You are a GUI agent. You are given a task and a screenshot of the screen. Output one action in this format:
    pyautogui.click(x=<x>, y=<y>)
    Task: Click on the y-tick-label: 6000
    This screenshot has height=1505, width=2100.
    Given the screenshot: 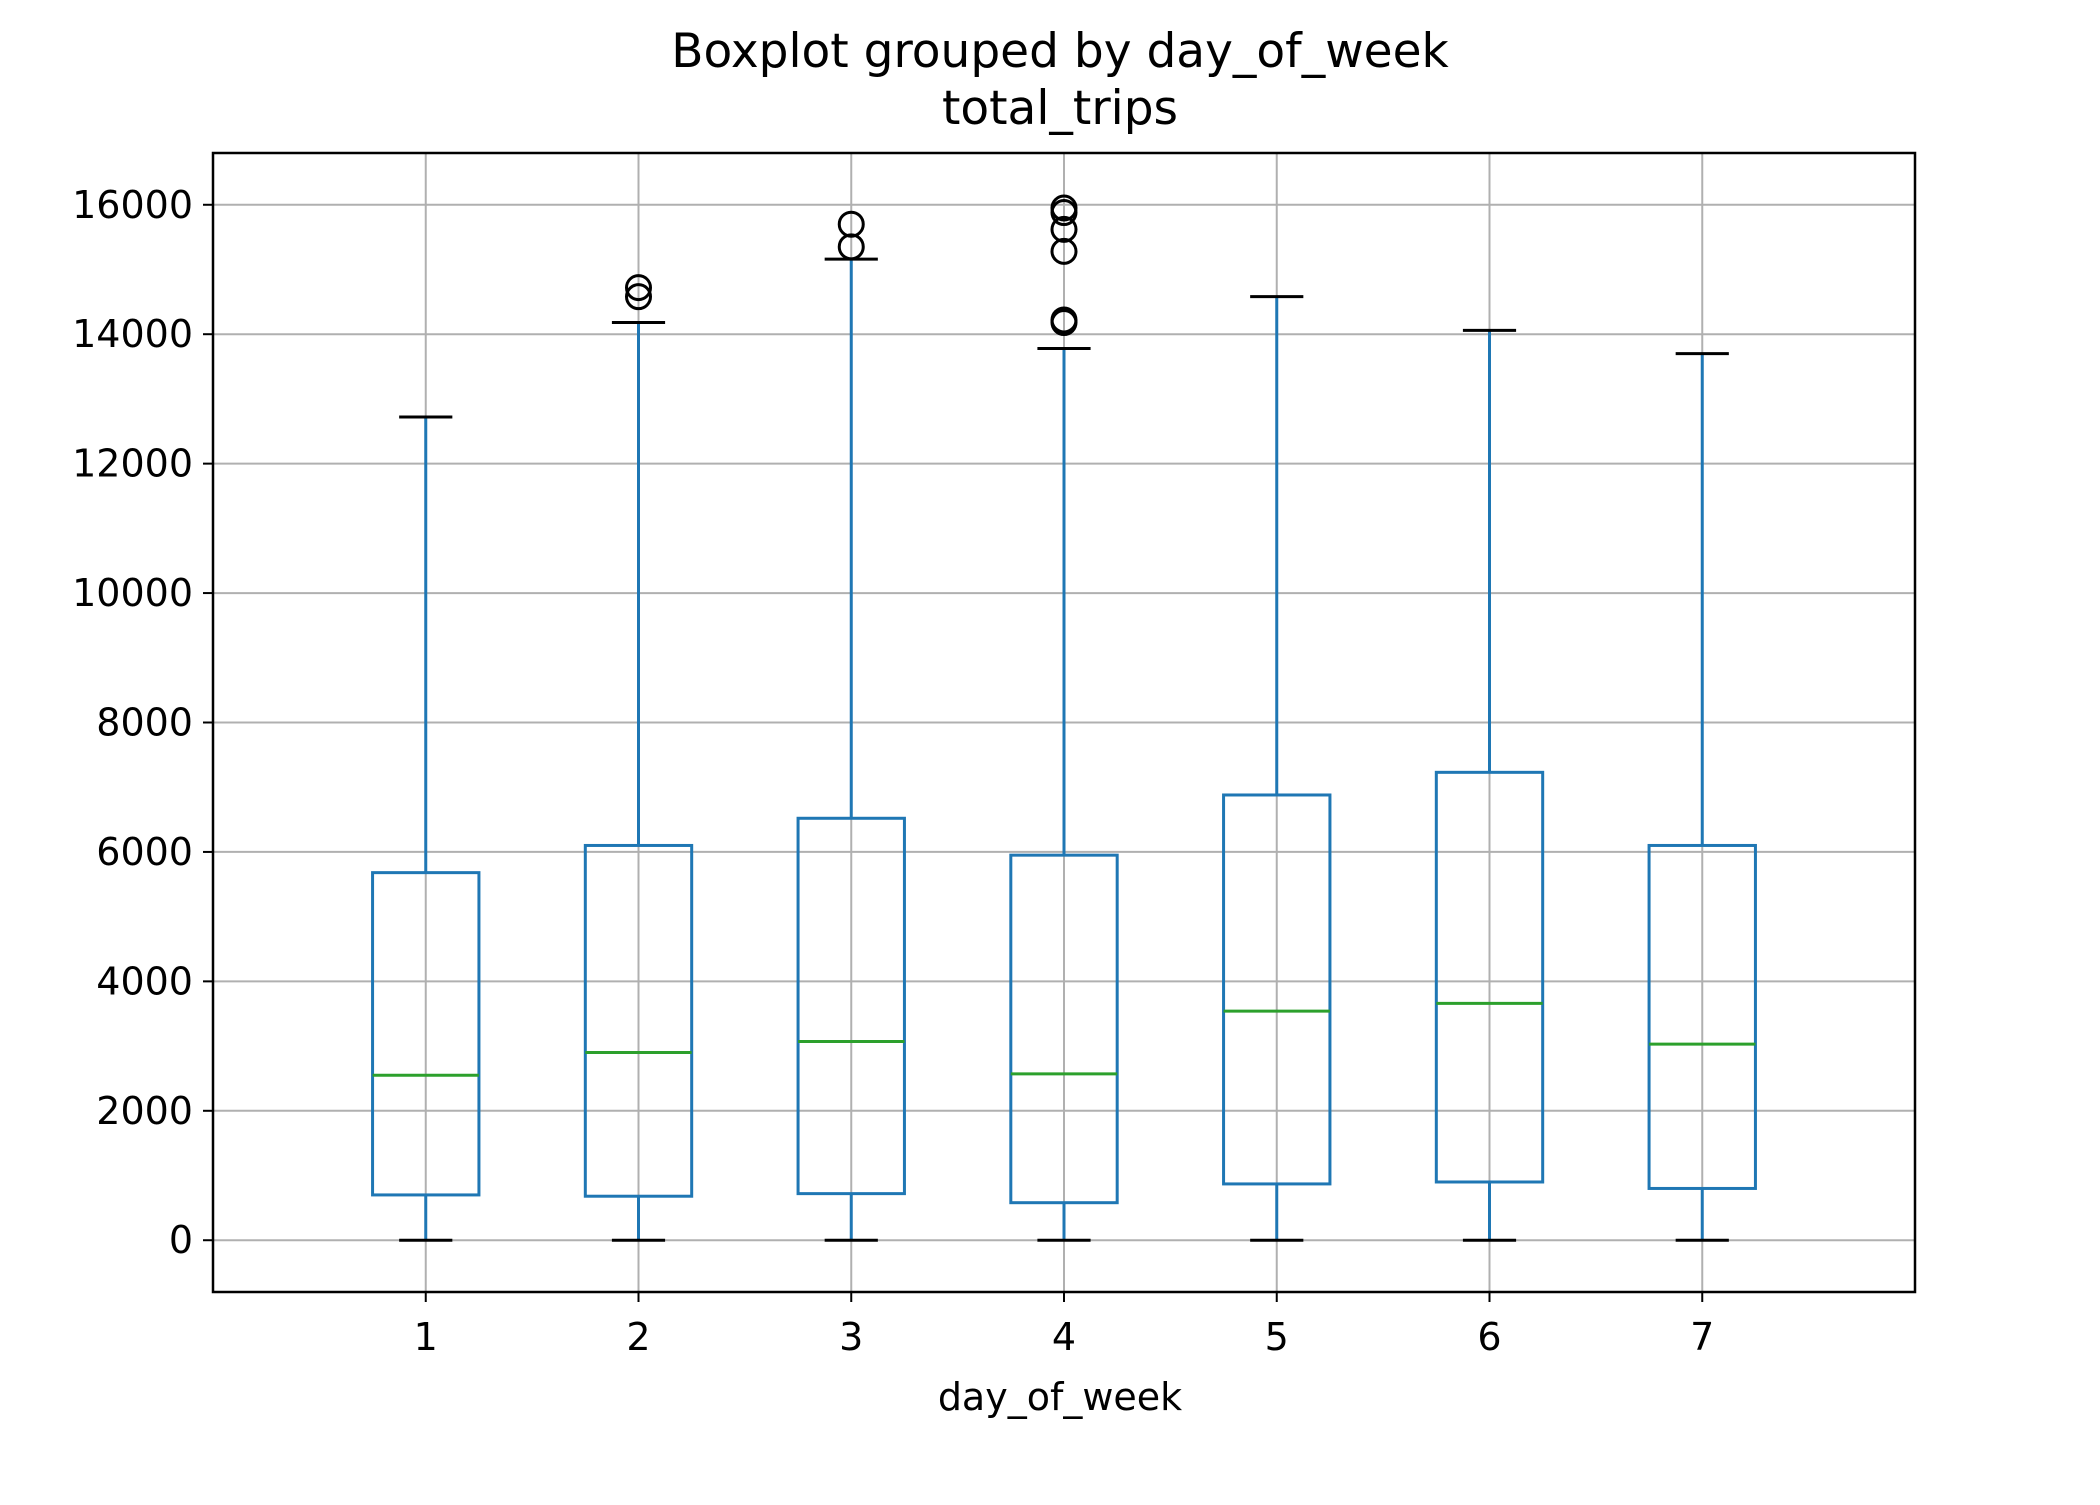 What is the action you would take?
    pyautogui.click(x=144, y=852)
    